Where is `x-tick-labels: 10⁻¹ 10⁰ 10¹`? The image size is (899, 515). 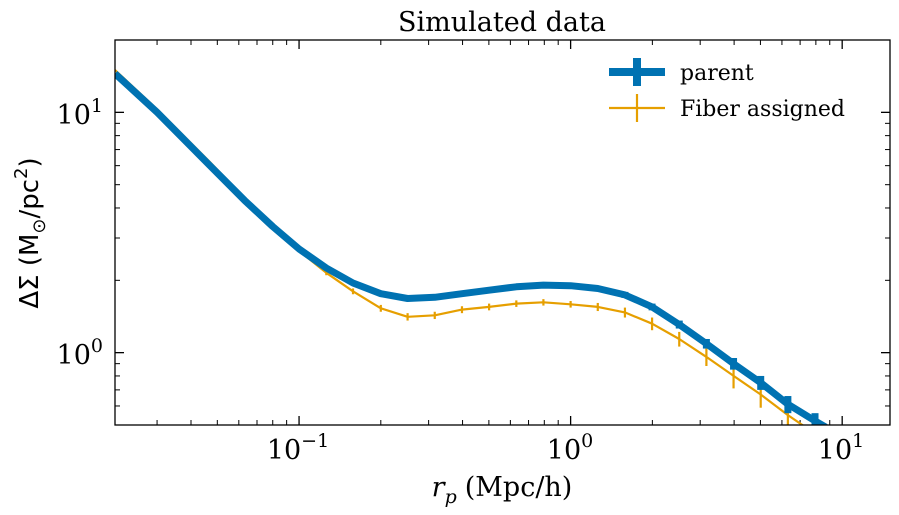 x-tick-labels: 10⁻¹ 10⁰ 10¹ is located at coordinates (565, 448).